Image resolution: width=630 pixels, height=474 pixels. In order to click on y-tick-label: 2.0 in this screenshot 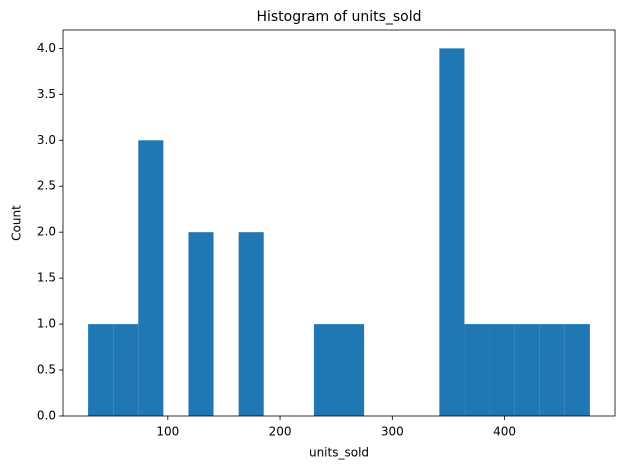, I will do `click(46, 232)`.